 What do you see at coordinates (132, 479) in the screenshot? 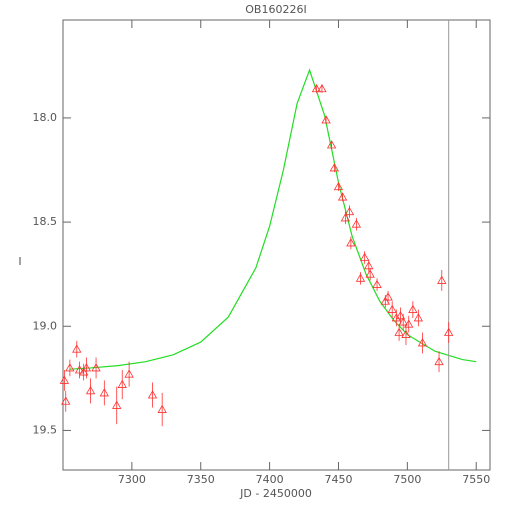
I see `x-tick-label: 7300` at bounding box center [132, 479].